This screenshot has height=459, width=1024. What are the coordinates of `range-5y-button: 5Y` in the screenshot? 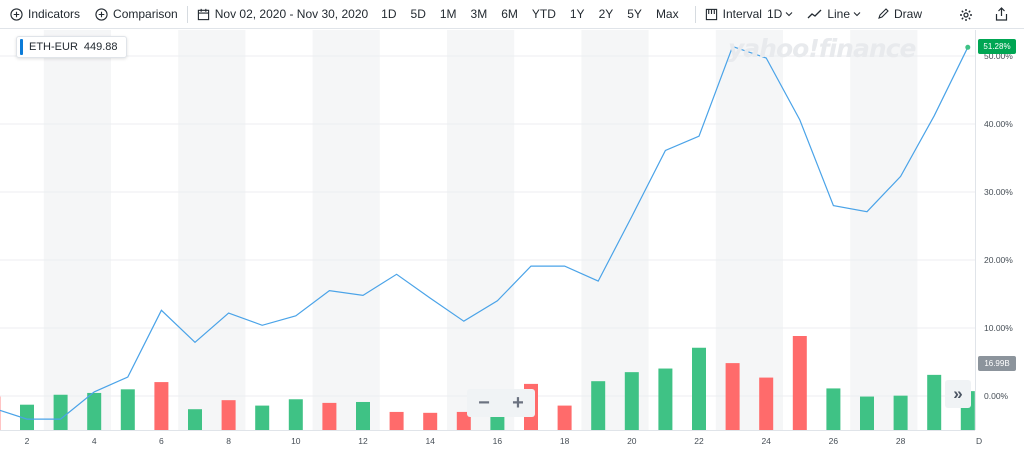 It's located at (634, 14).